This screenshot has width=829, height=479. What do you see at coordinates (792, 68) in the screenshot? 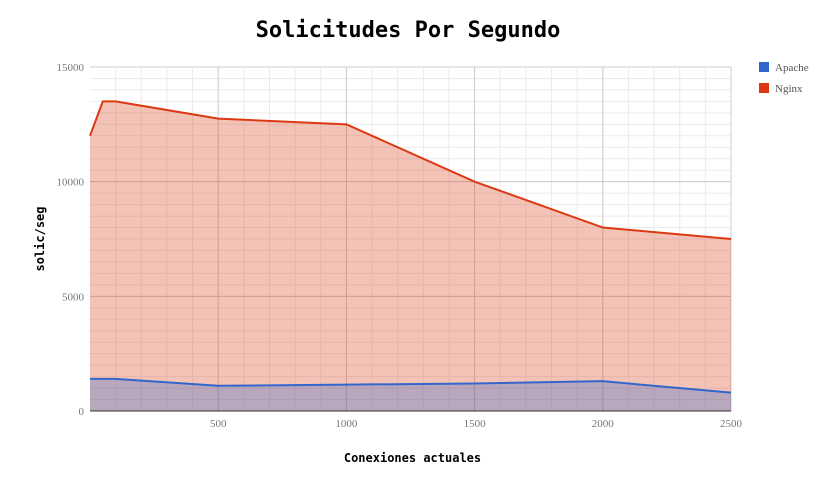
I see `legend-label-apache: Apache` at bounding box center [792, 68].